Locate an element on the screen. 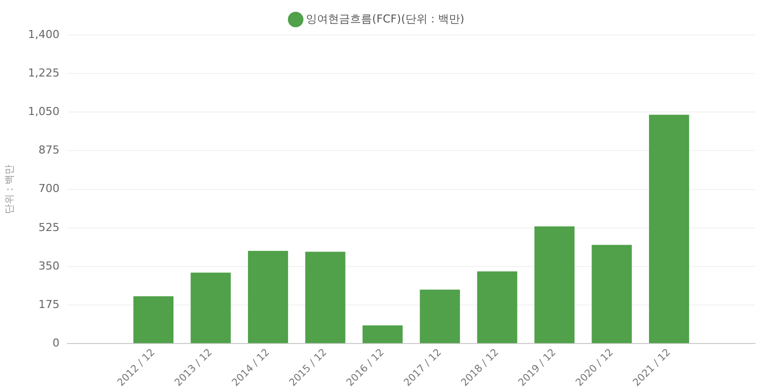  y-tick-label: 0 is located at coordinates (56, 343).